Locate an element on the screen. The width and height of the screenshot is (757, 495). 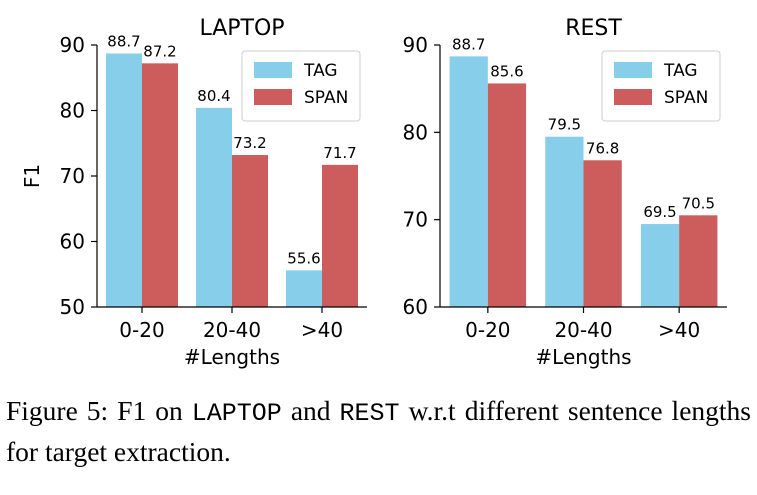
rest-value-label-tag-0: 88.7 is located at coordinates (468, 44).